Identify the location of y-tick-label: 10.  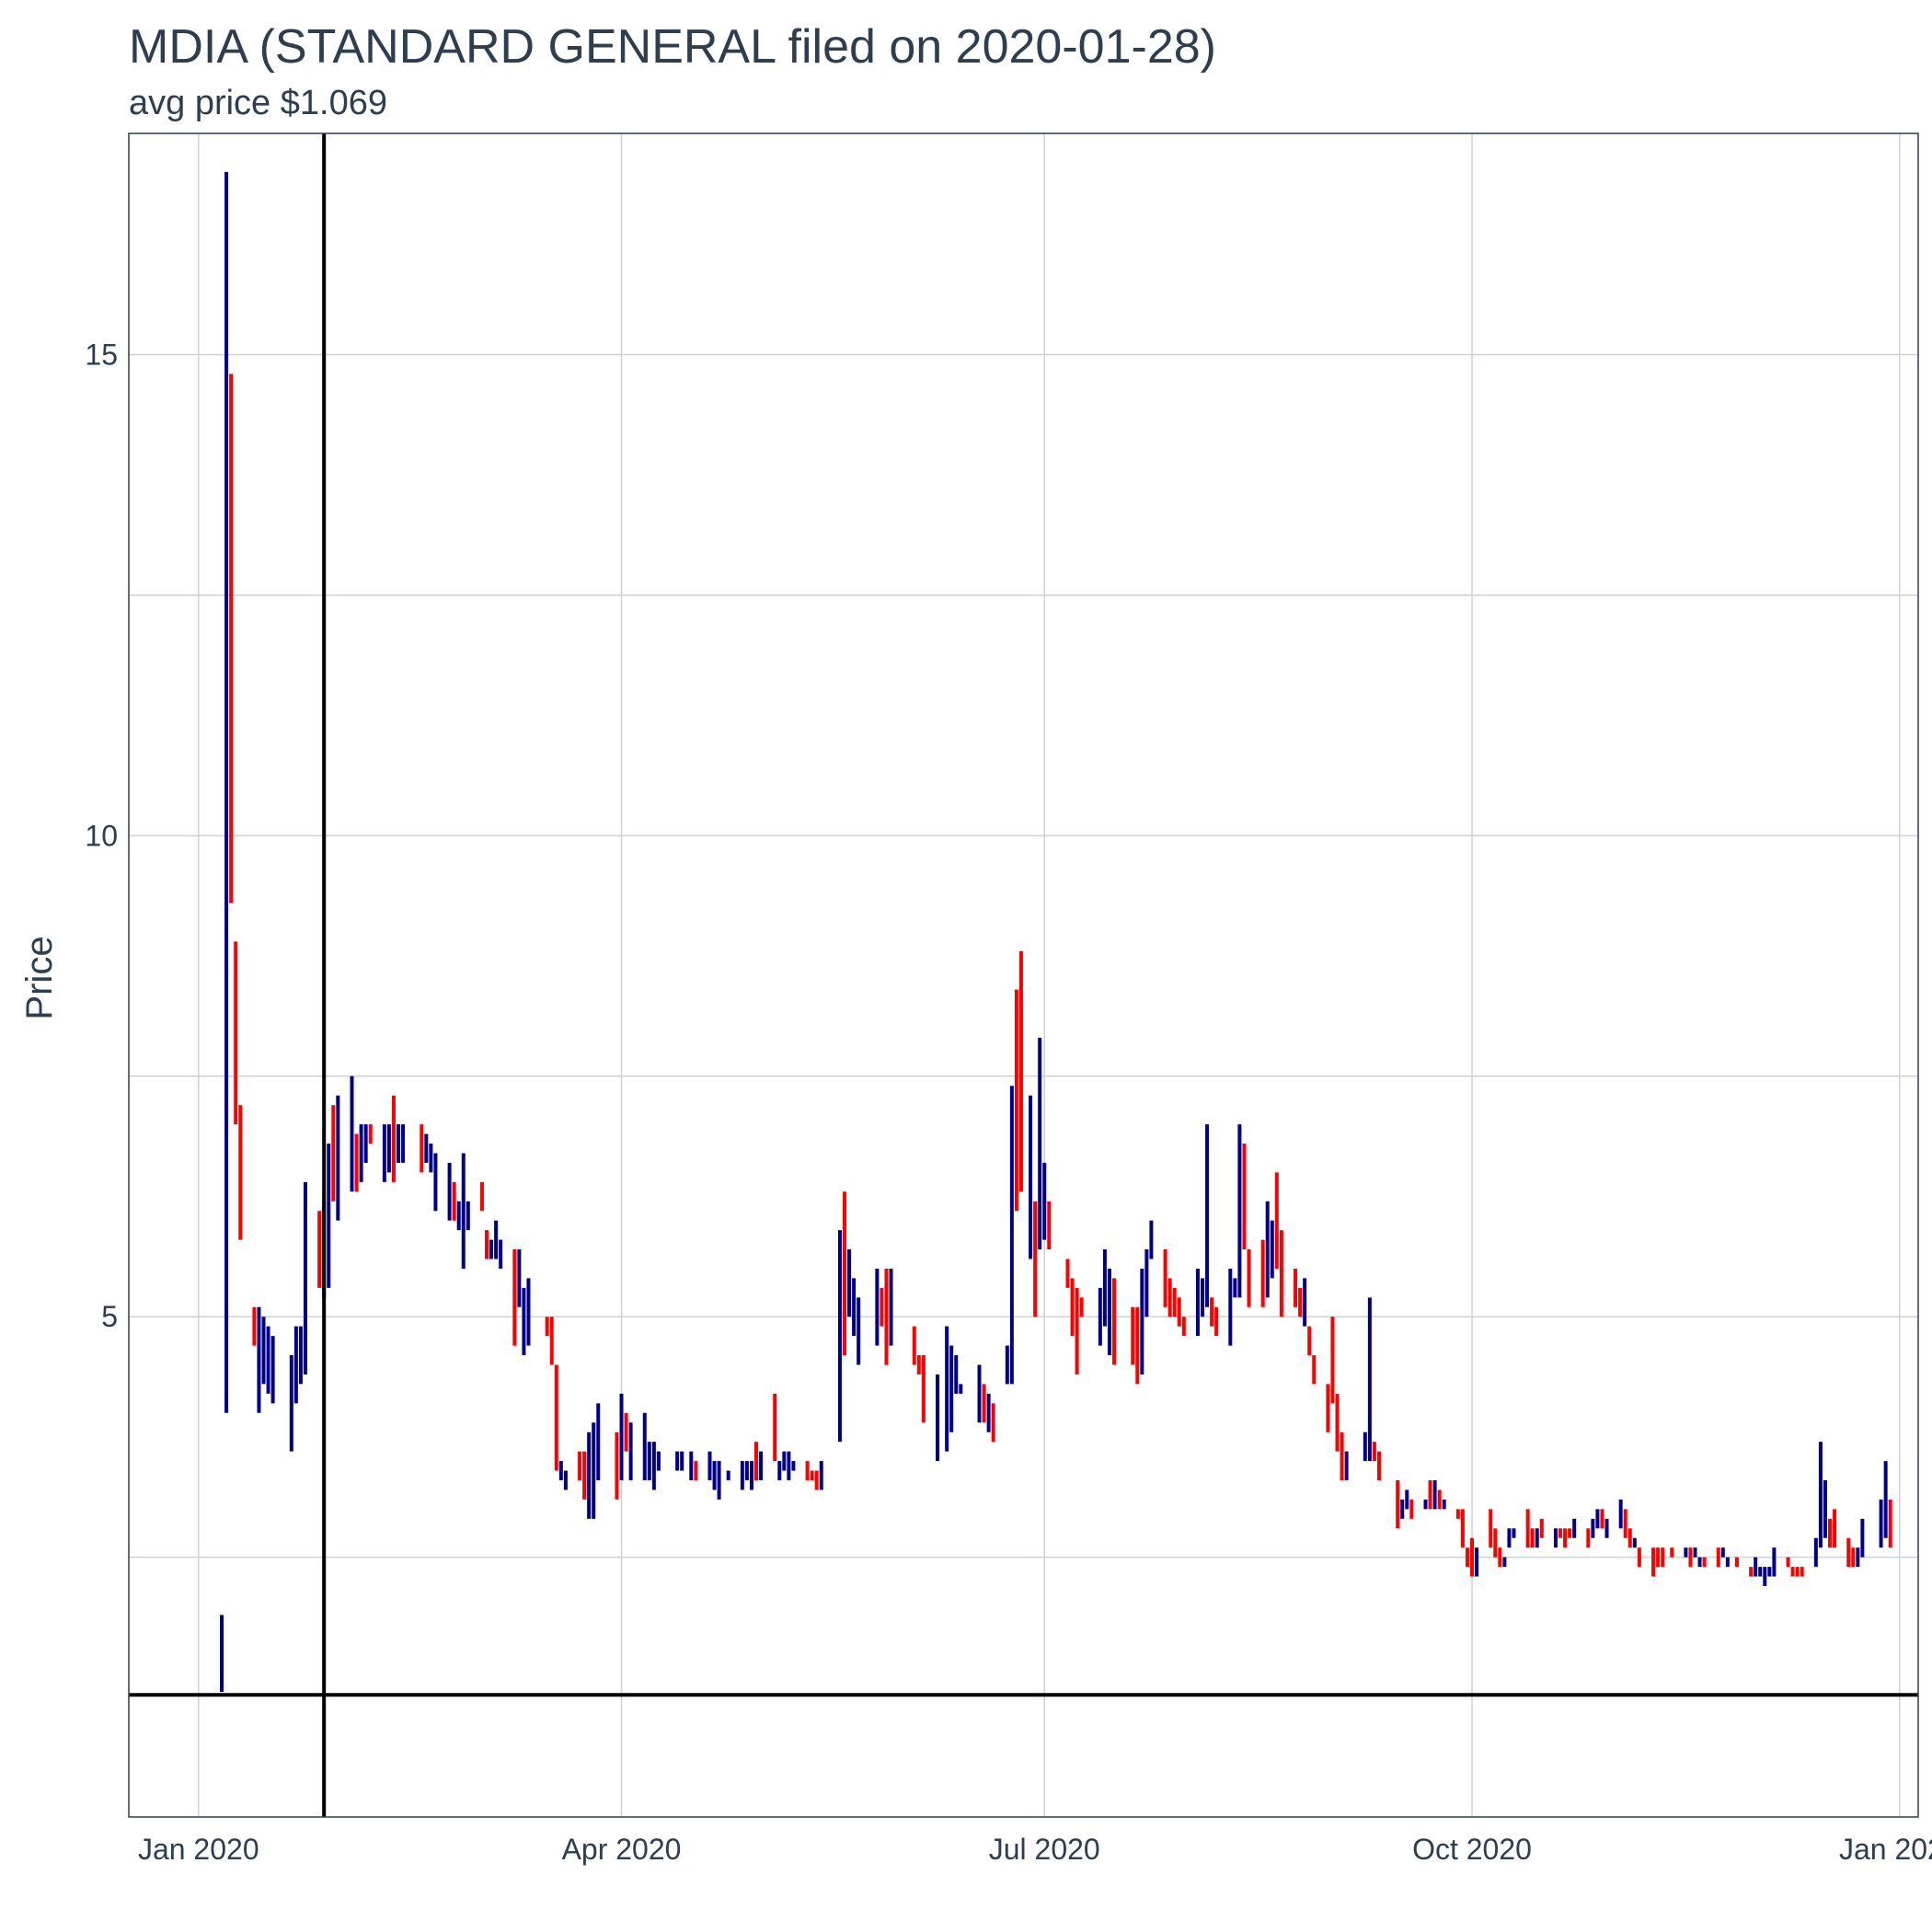
(101, 835).